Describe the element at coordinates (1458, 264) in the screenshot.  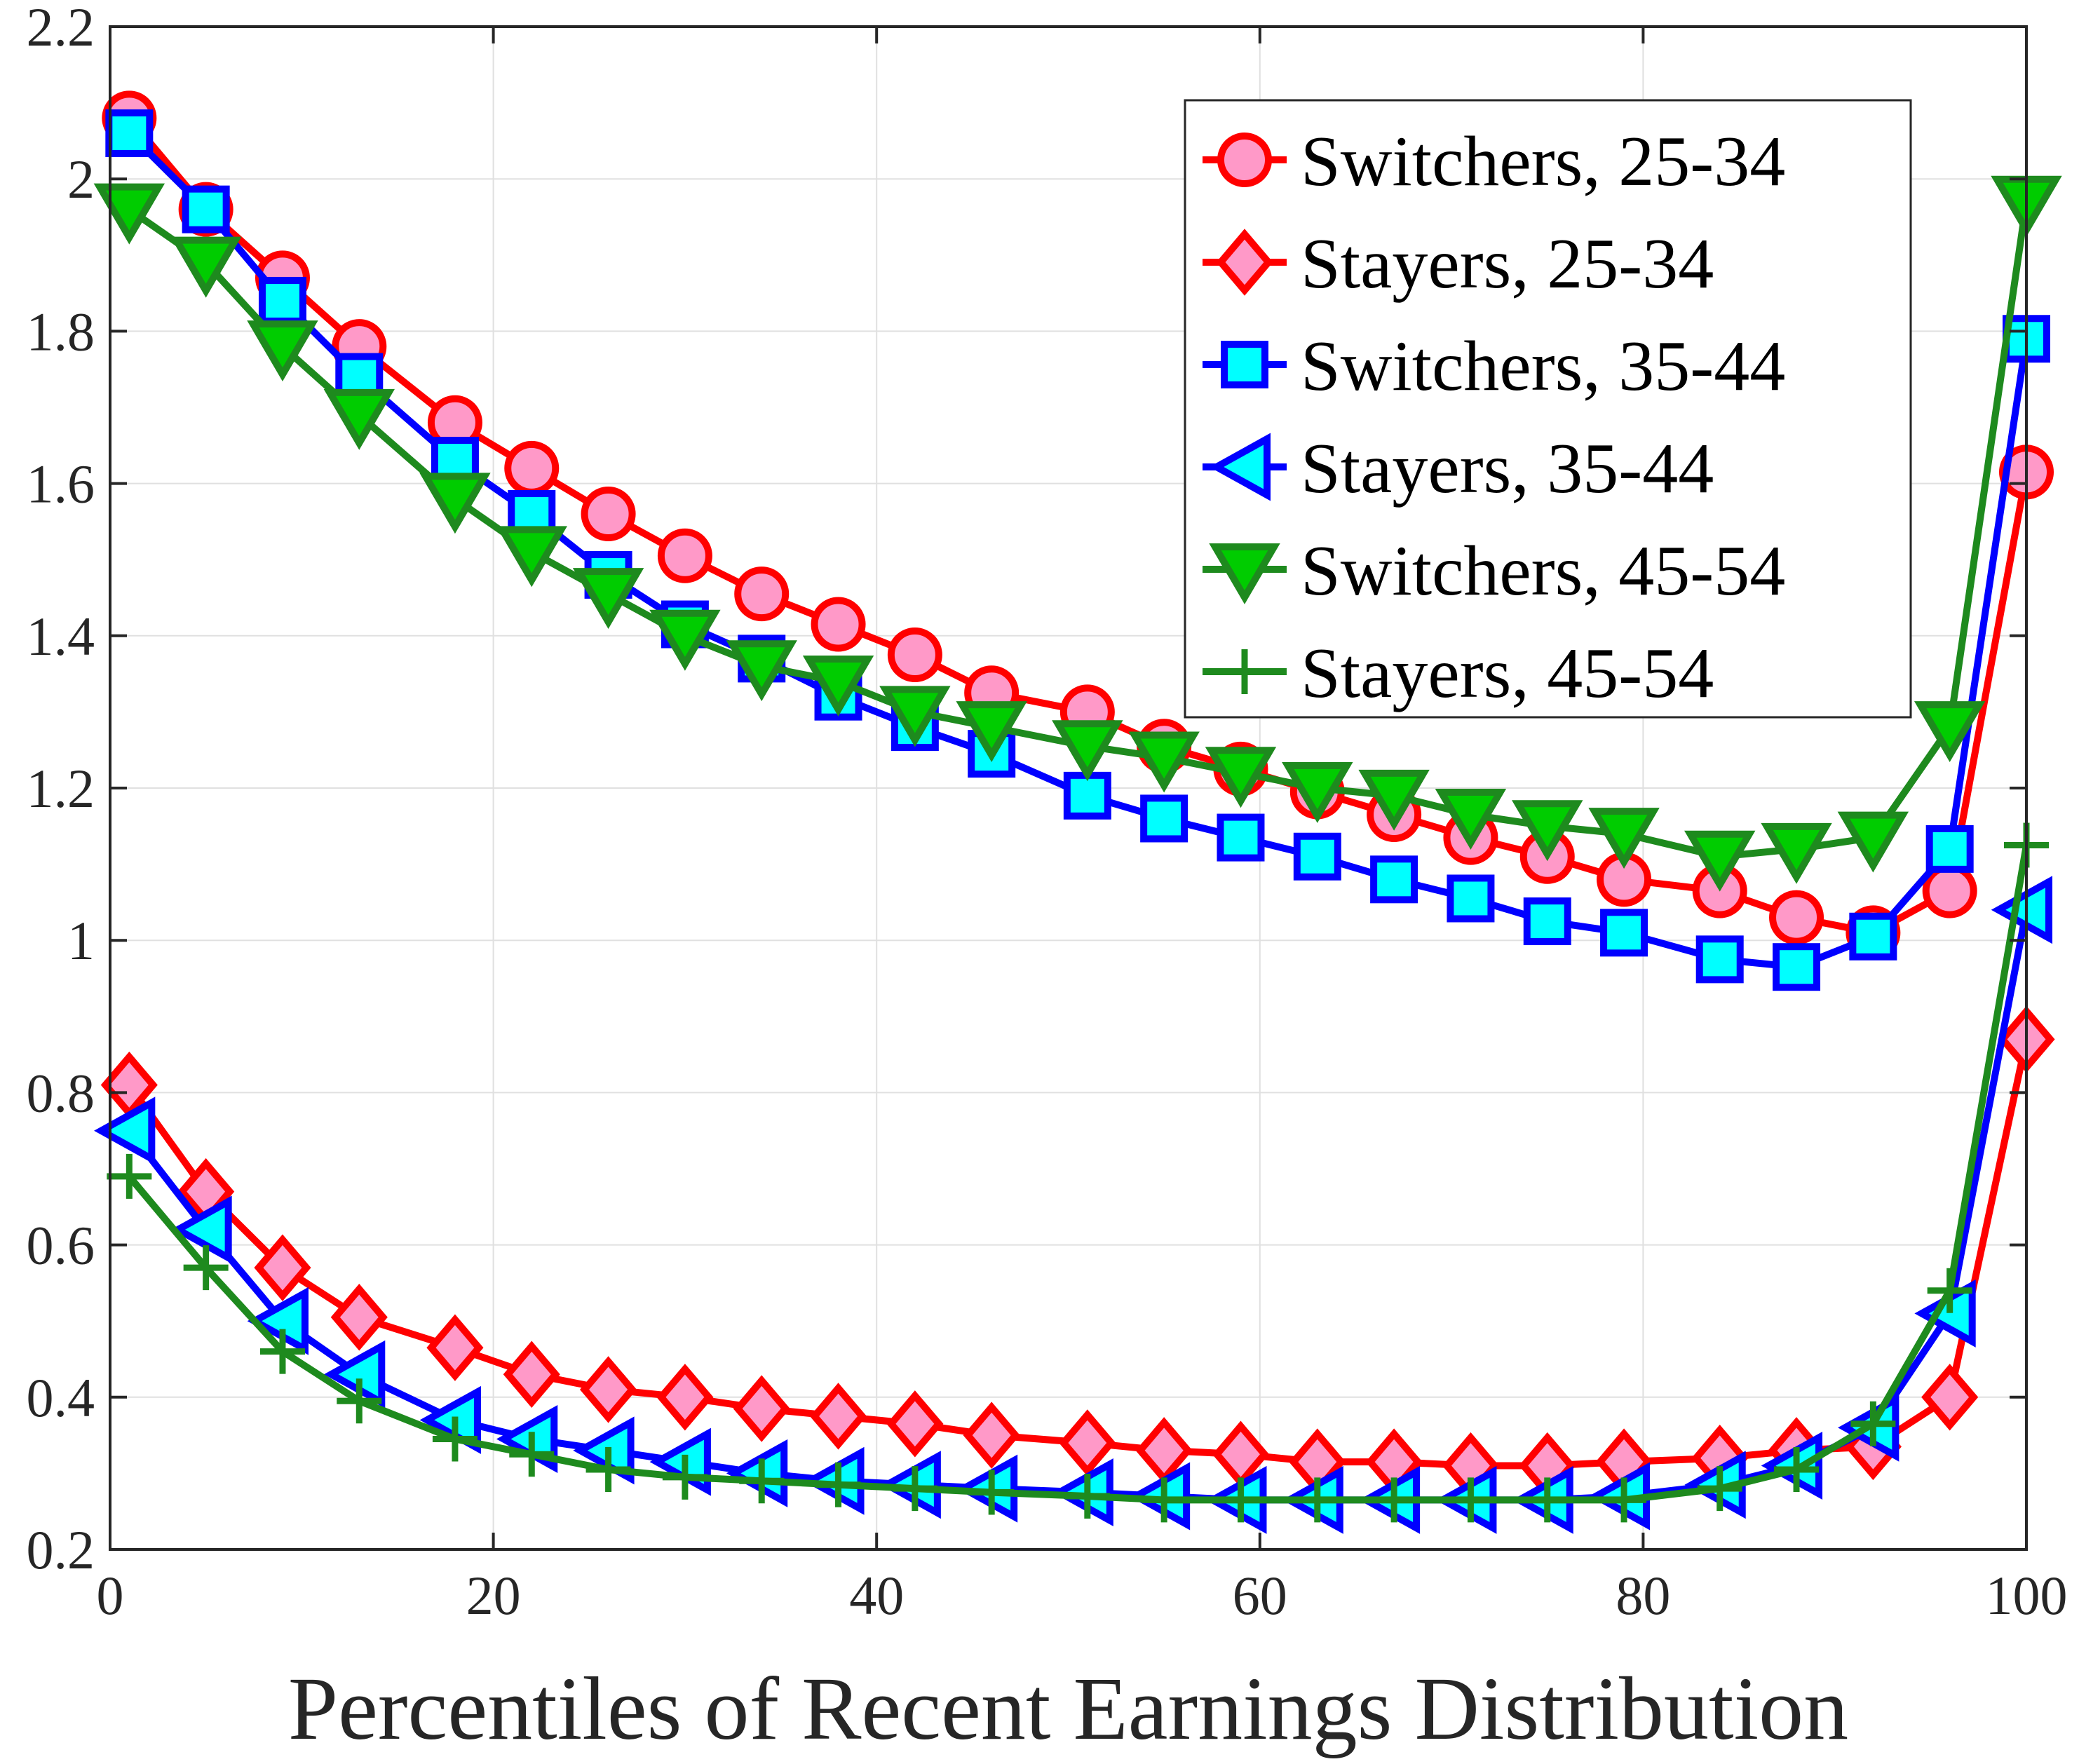
I see `legend-item: Stayers, 25-34` at that location.